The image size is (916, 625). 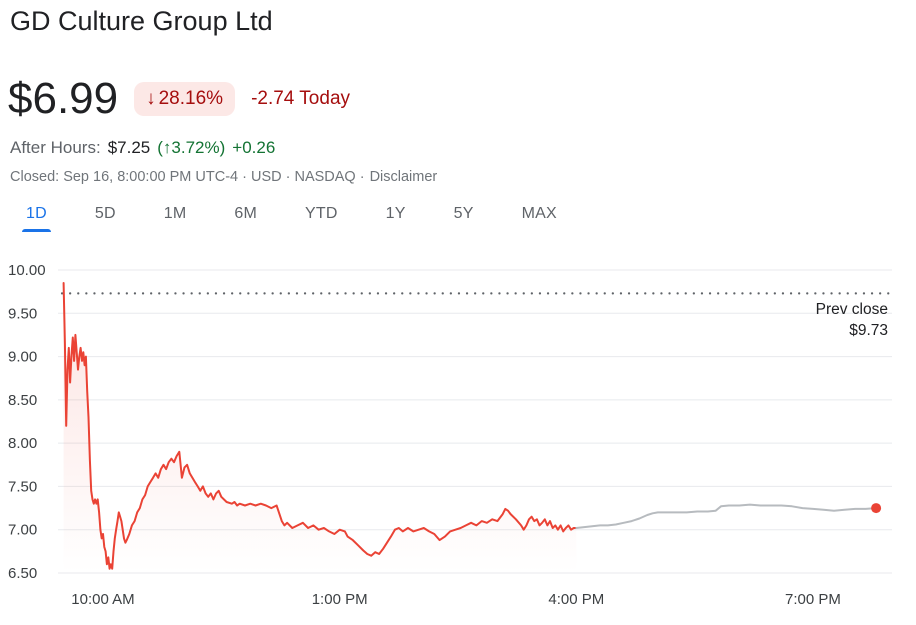 I want to click on tab-ytd: YTD, so click(x=321, y=213).